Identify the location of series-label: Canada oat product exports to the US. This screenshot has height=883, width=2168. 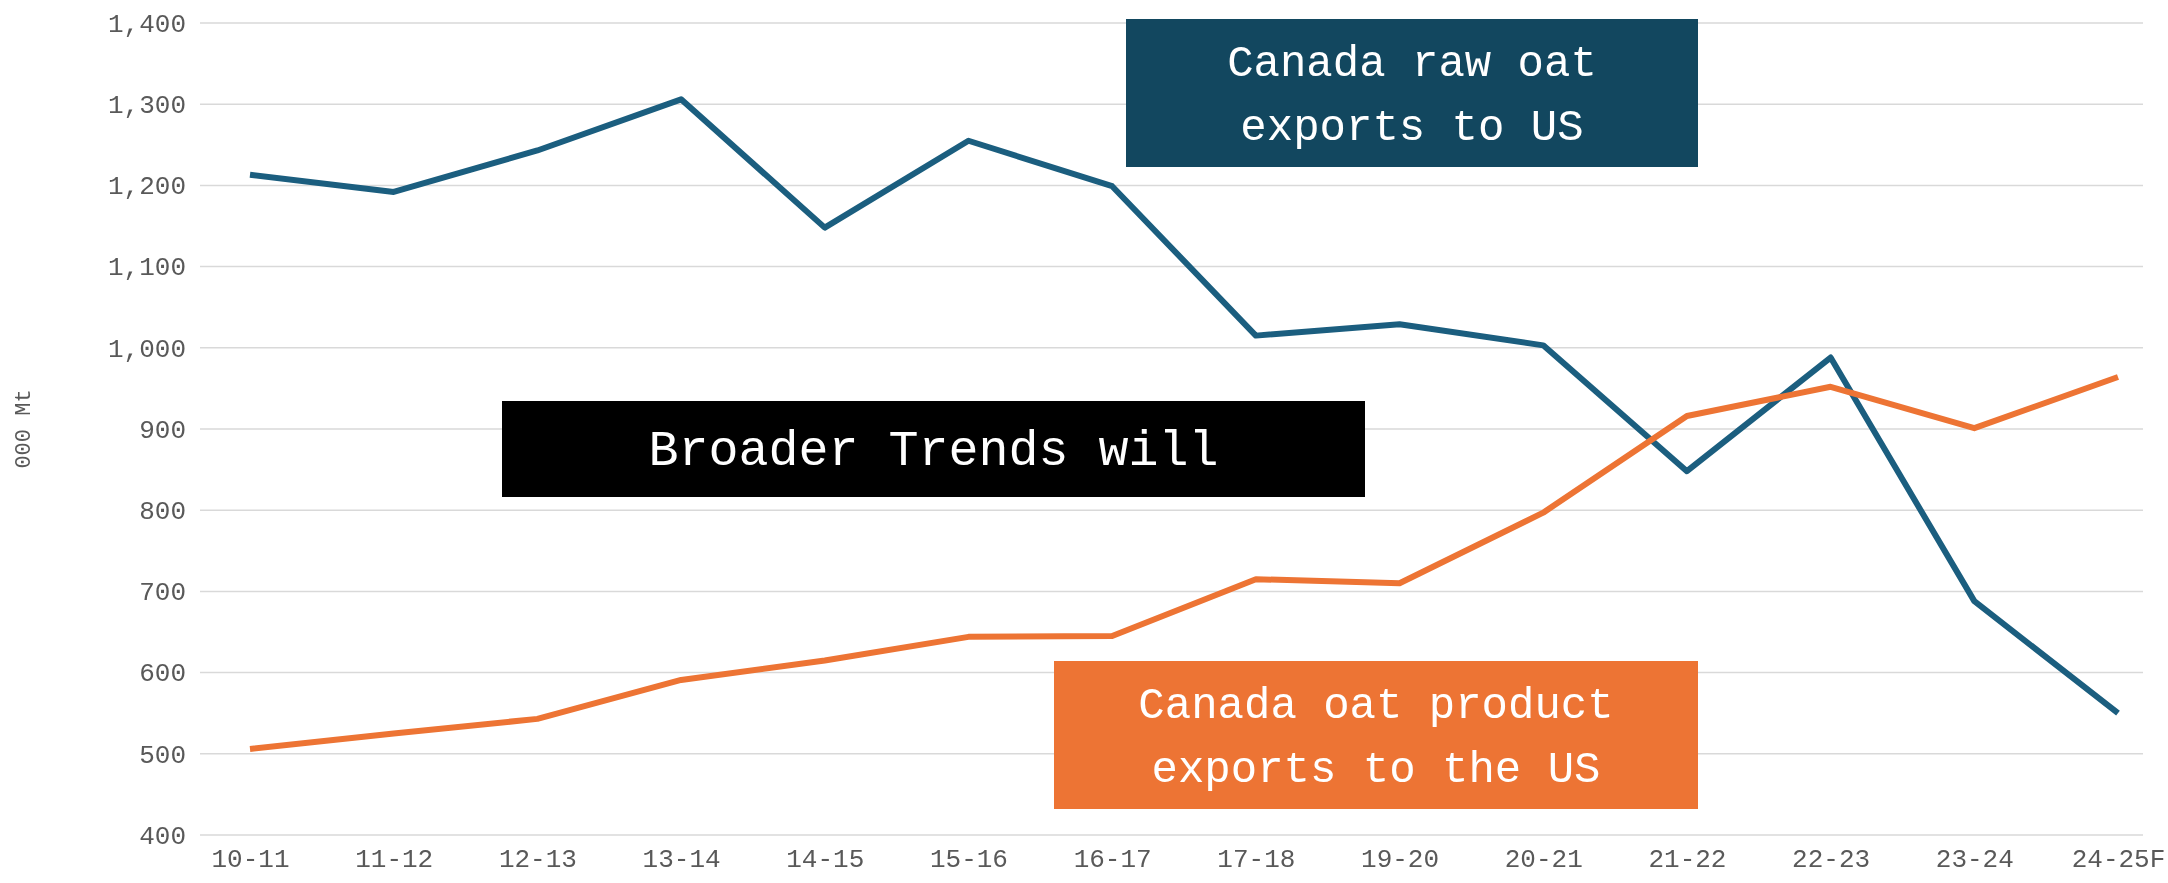
(1376, 738).